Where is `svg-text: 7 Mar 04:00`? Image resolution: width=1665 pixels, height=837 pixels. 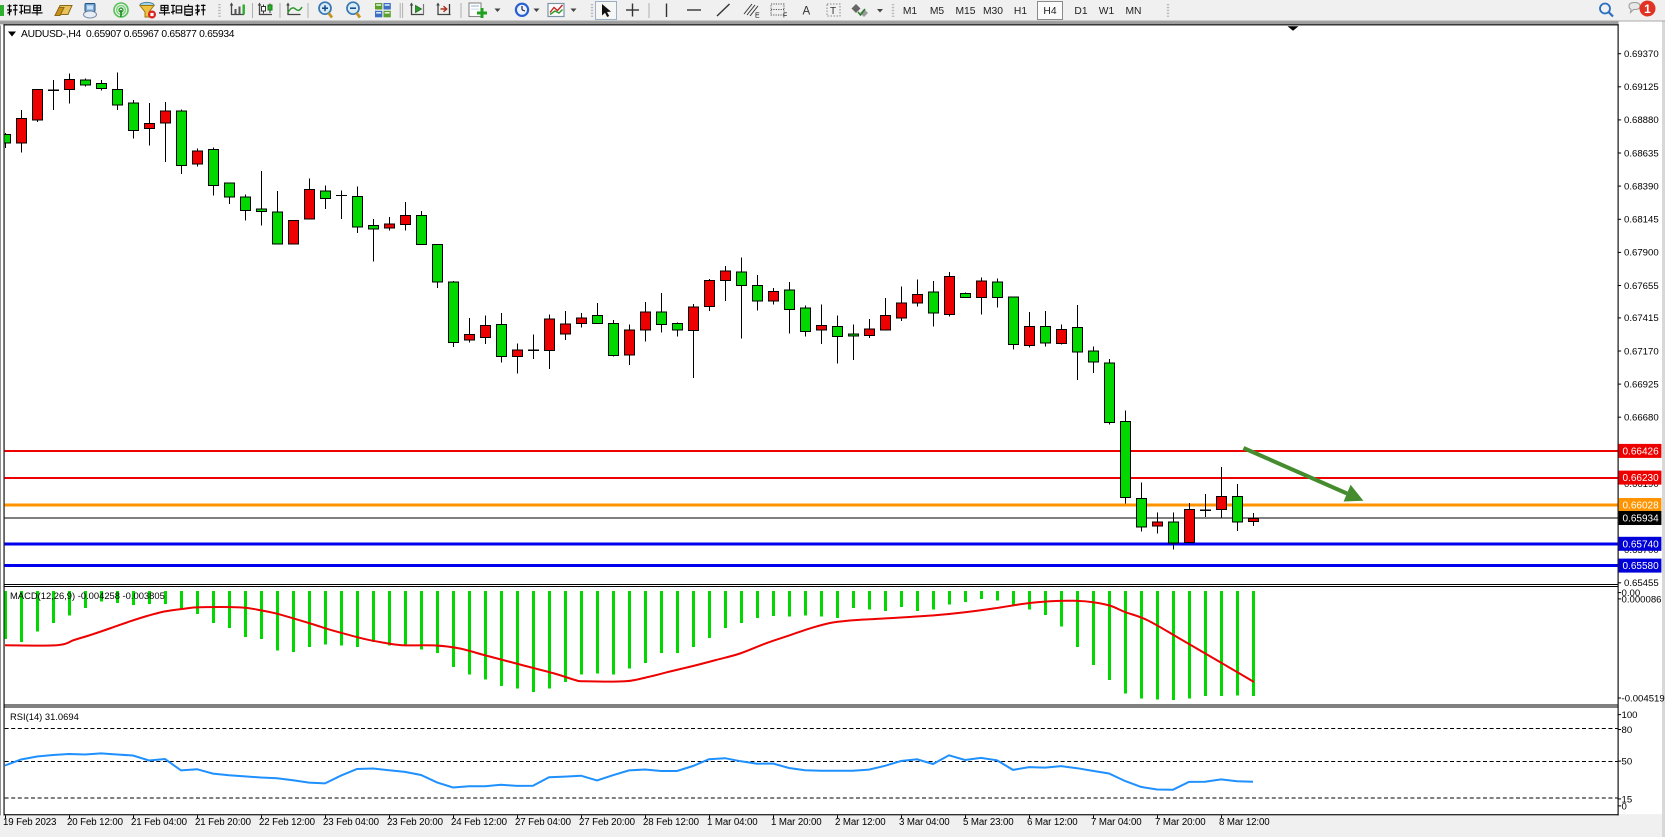 svg-text: 7 Mar 04:00 is located at coordinates (1116, 822).